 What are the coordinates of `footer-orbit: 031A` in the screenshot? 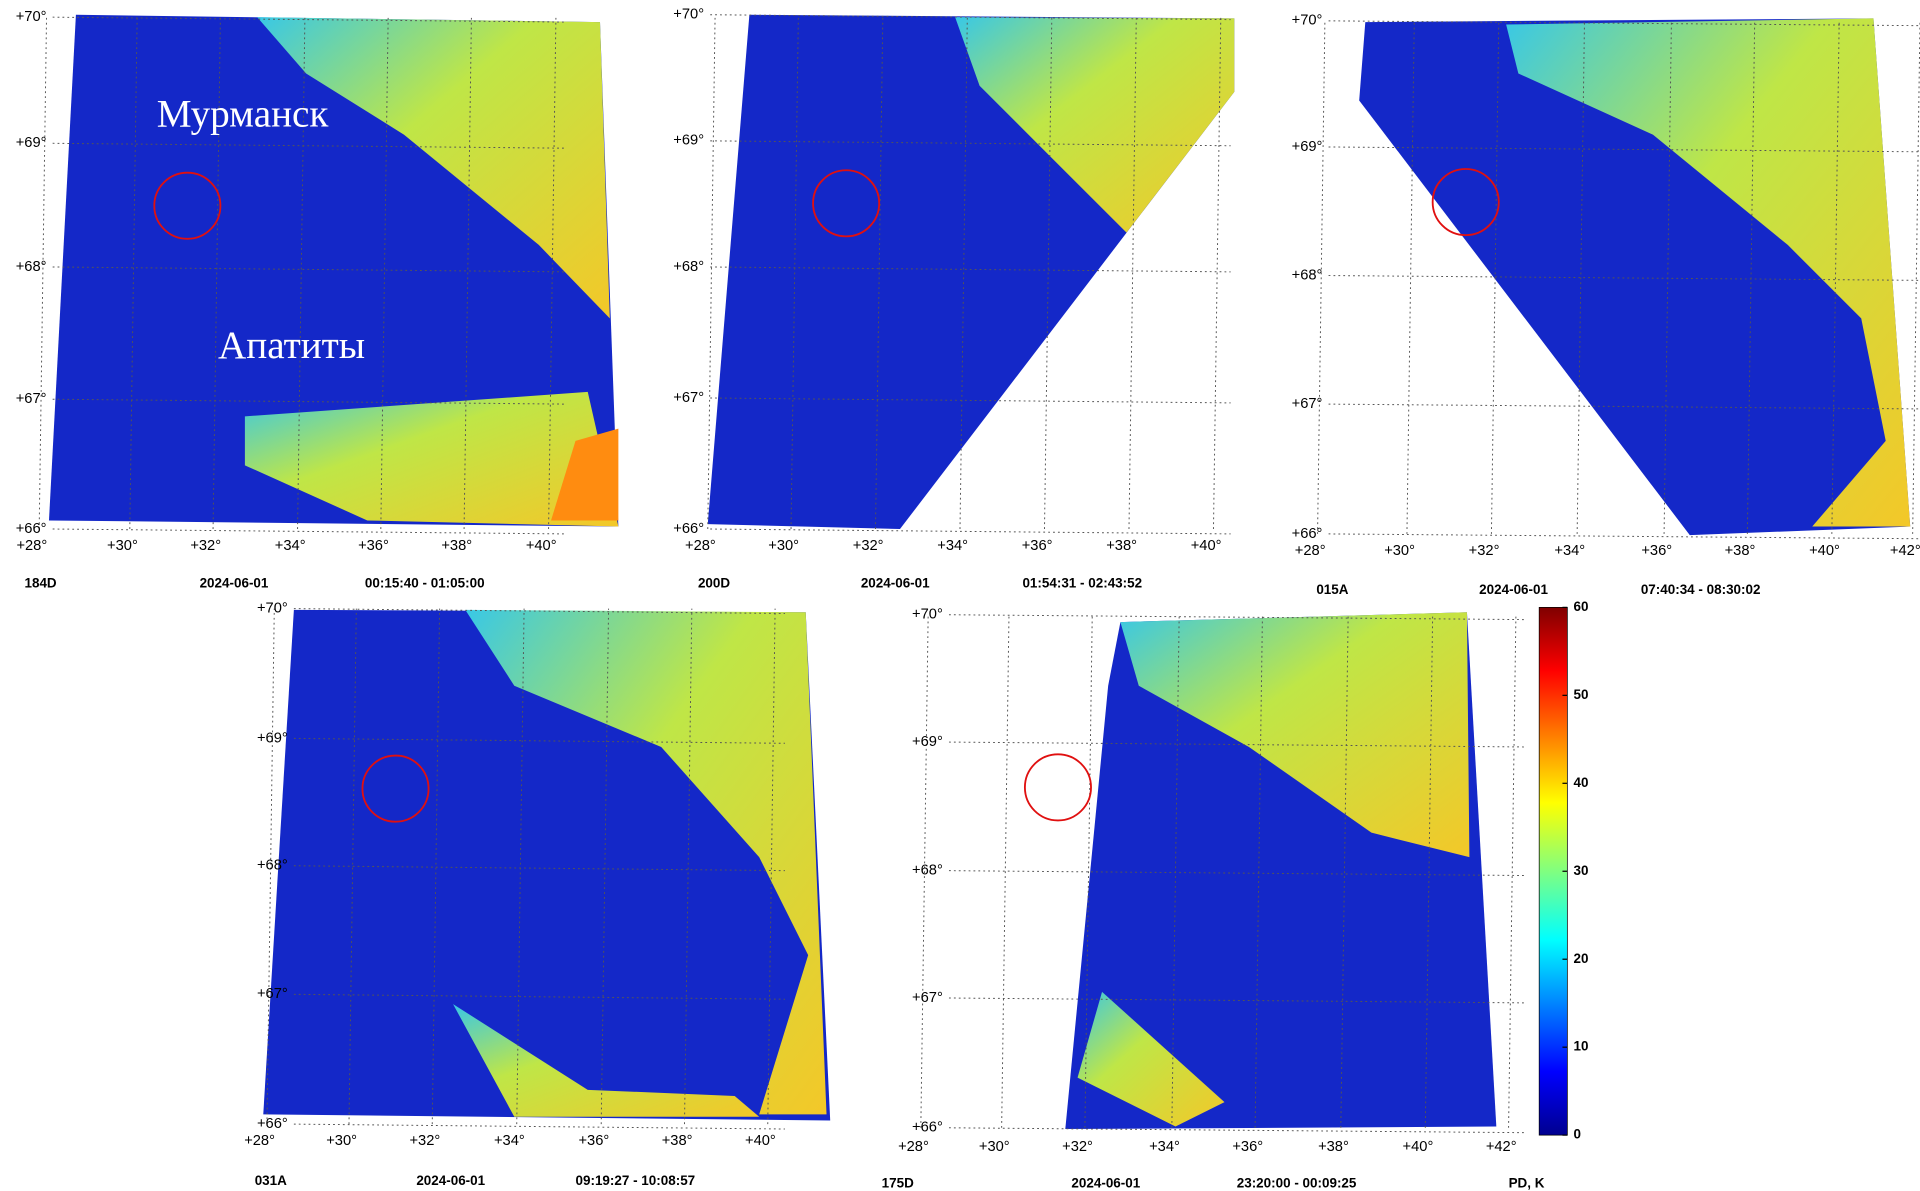 It's located at (271, 1180).